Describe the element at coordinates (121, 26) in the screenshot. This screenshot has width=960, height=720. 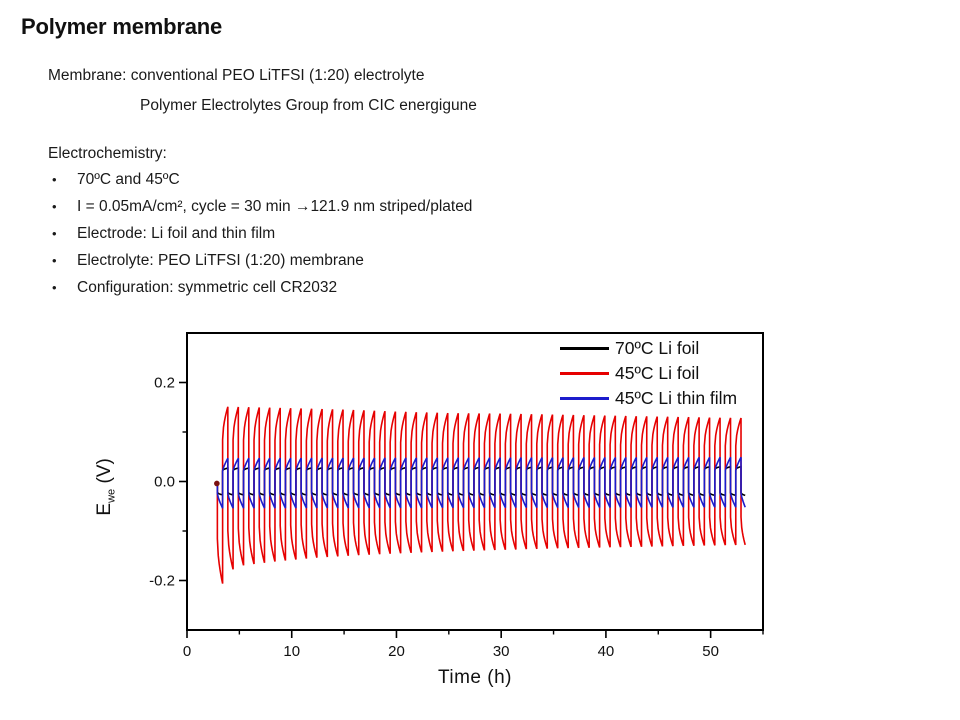
I see `slide-title: Polymer membrane` at that location.